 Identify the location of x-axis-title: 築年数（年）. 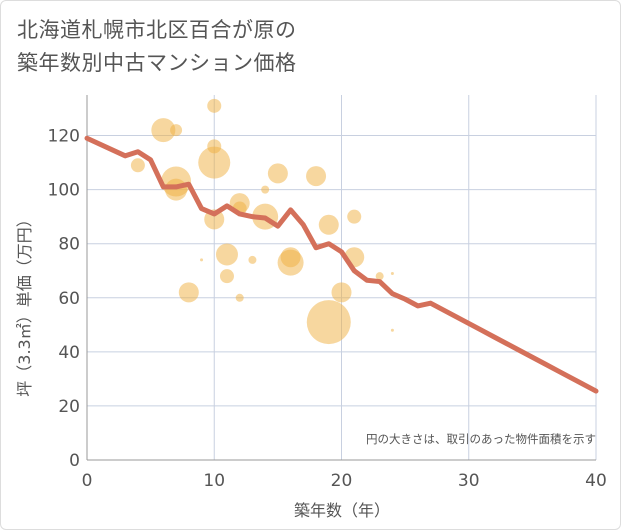
(342, 510).